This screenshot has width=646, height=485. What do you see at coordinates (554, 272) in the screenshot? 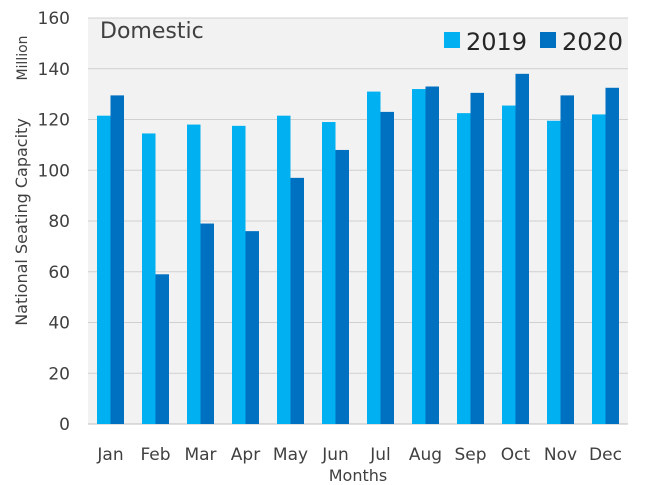
I see `bar-2019-nov` at bounding box center [554, 272].